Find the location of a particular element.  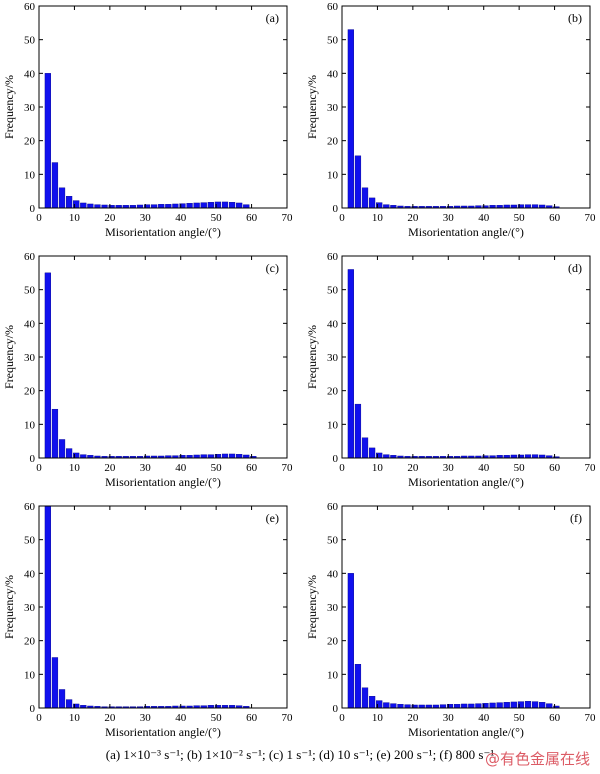

panel-label: (c) is located at coordinates (272, 268).